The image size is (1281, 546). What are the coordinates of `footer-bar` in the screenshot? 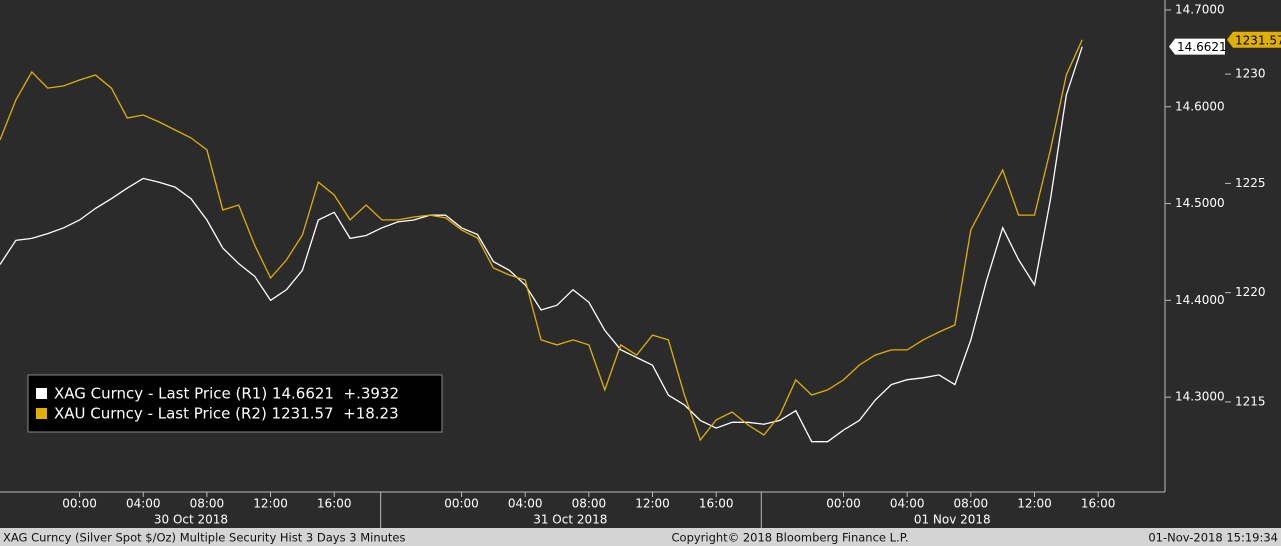 It's located at (640, 537).